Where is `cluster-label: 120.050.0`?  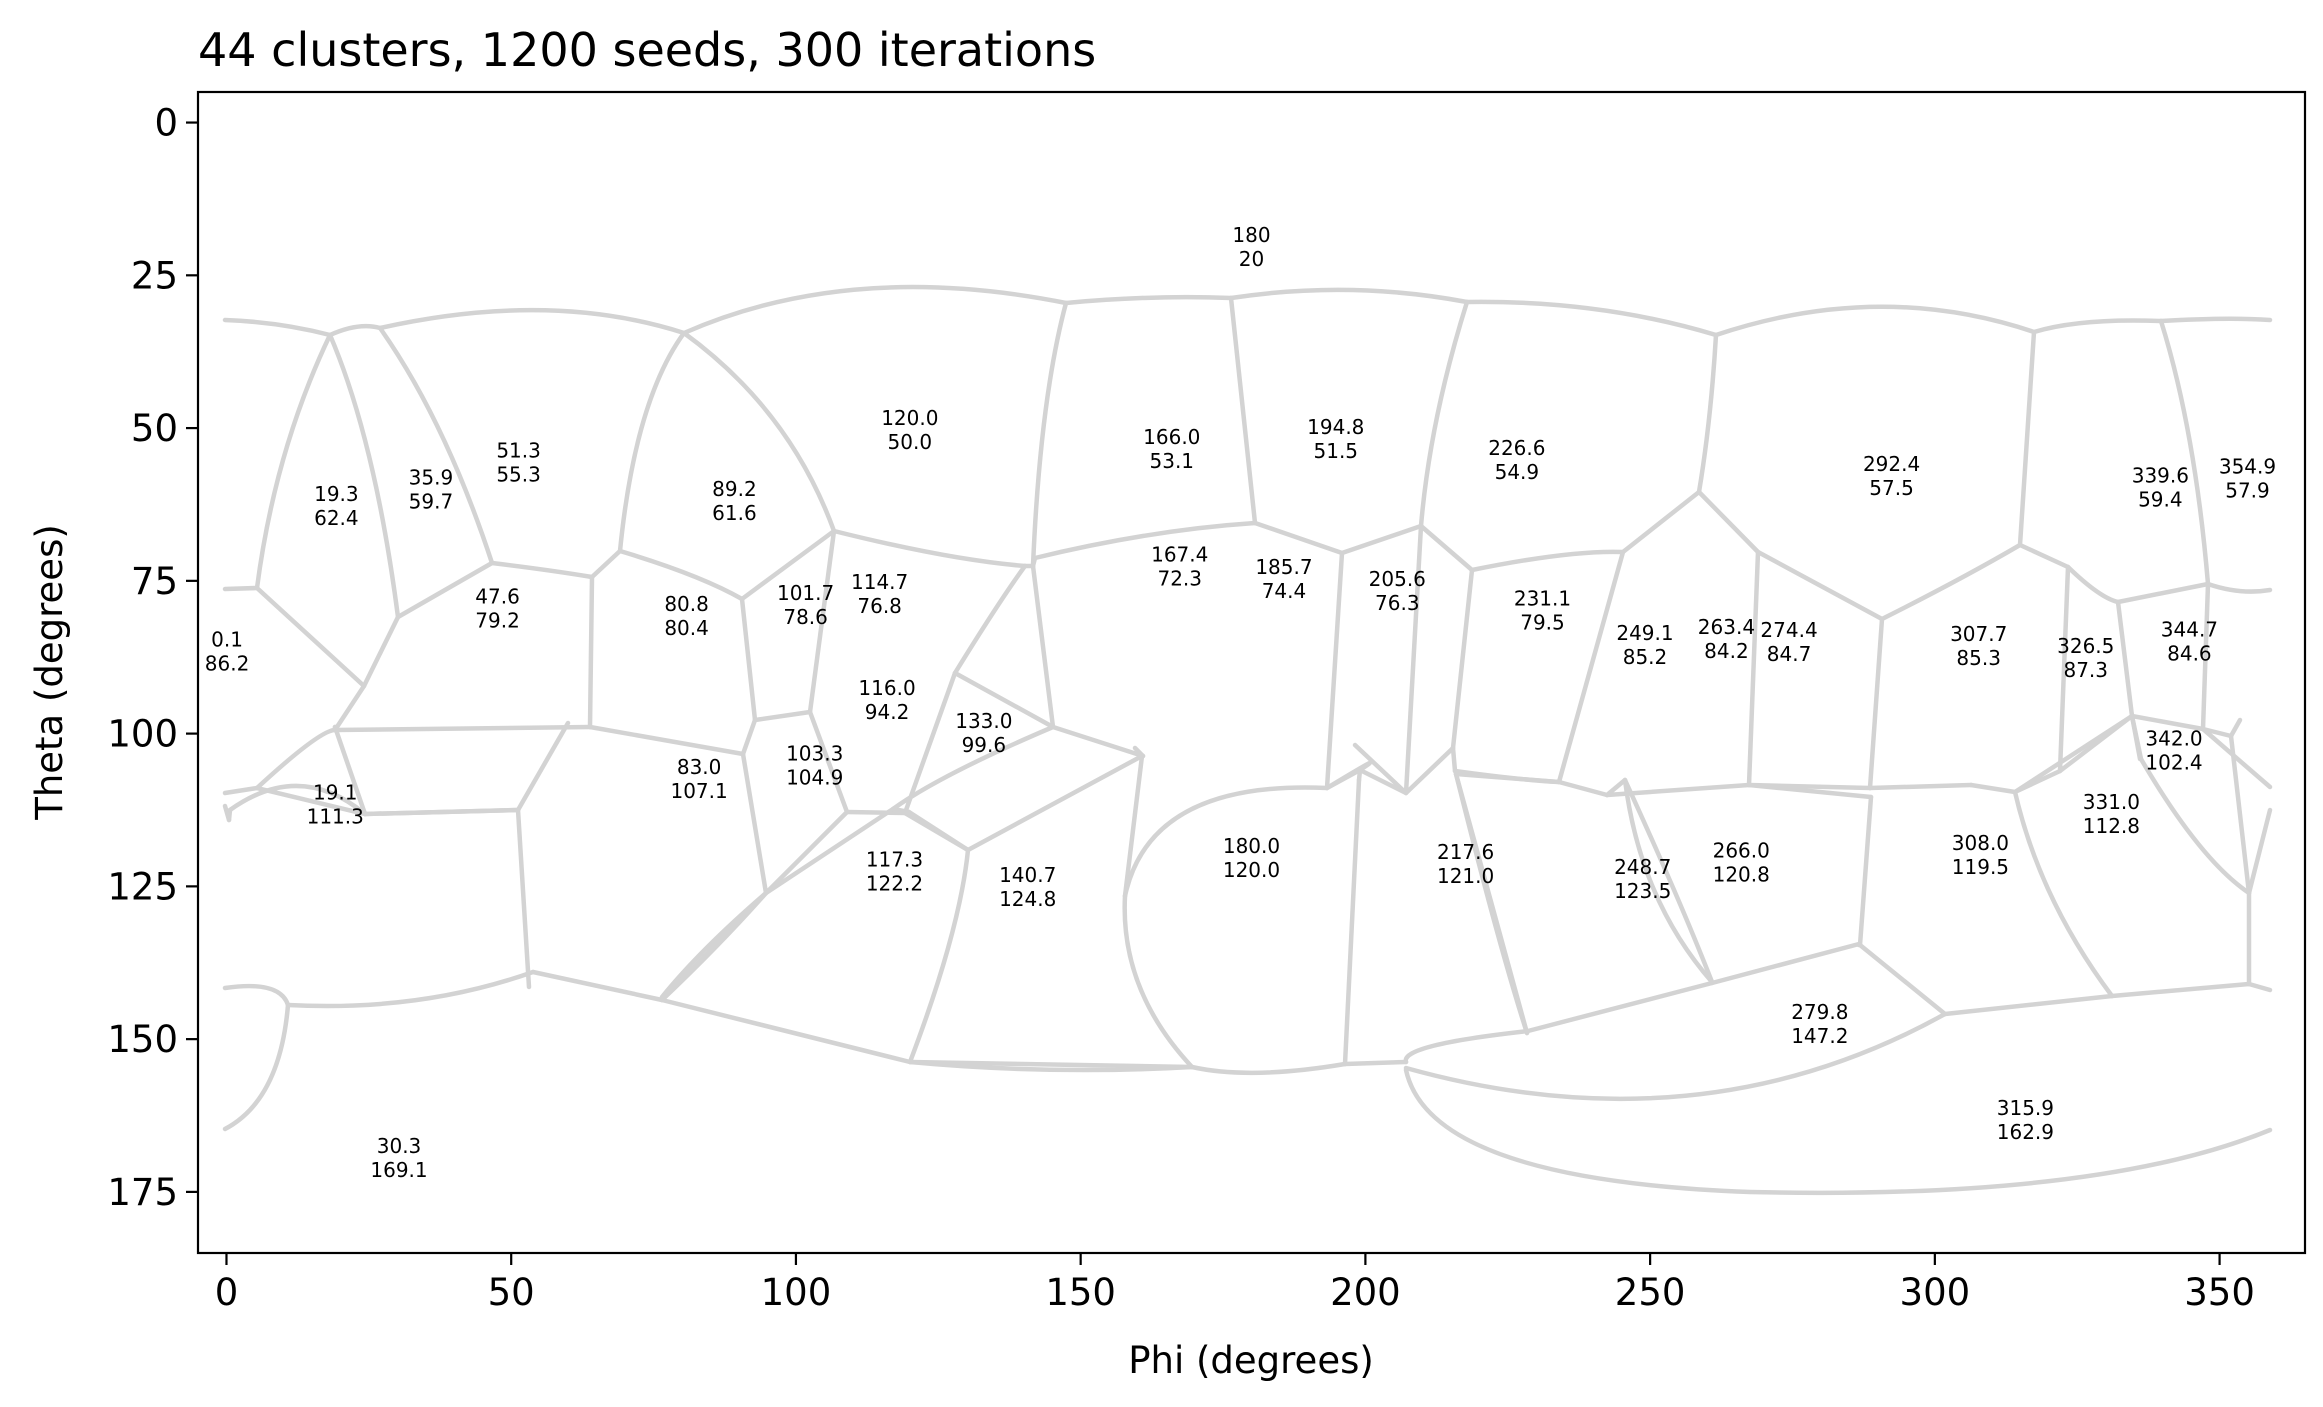 cluster-label: 120.050.0 is located at coordinates (909, 430).